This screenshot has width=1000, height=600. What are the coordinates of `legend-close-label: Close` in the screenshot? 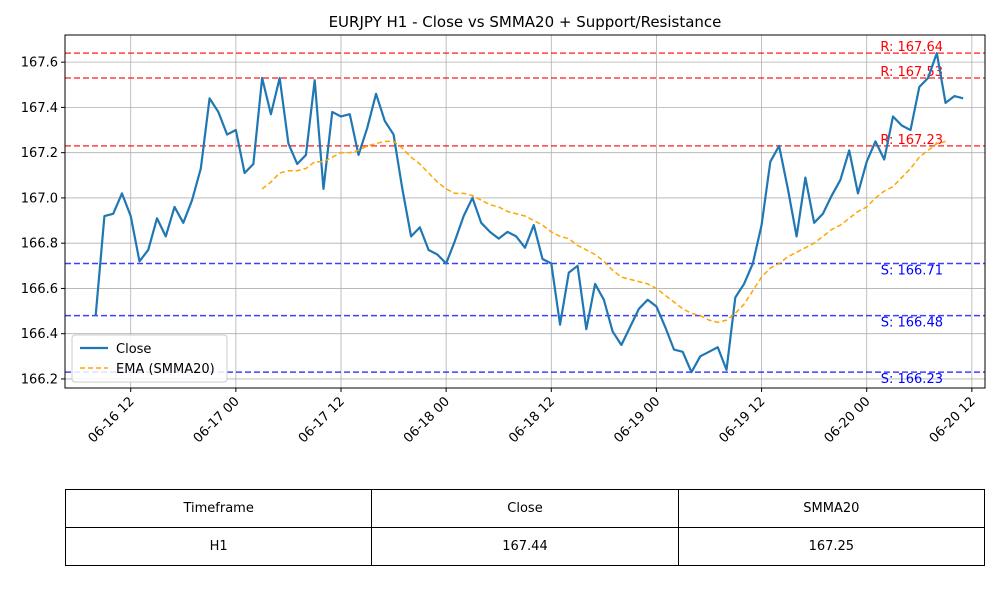 It's located at (133, 349).